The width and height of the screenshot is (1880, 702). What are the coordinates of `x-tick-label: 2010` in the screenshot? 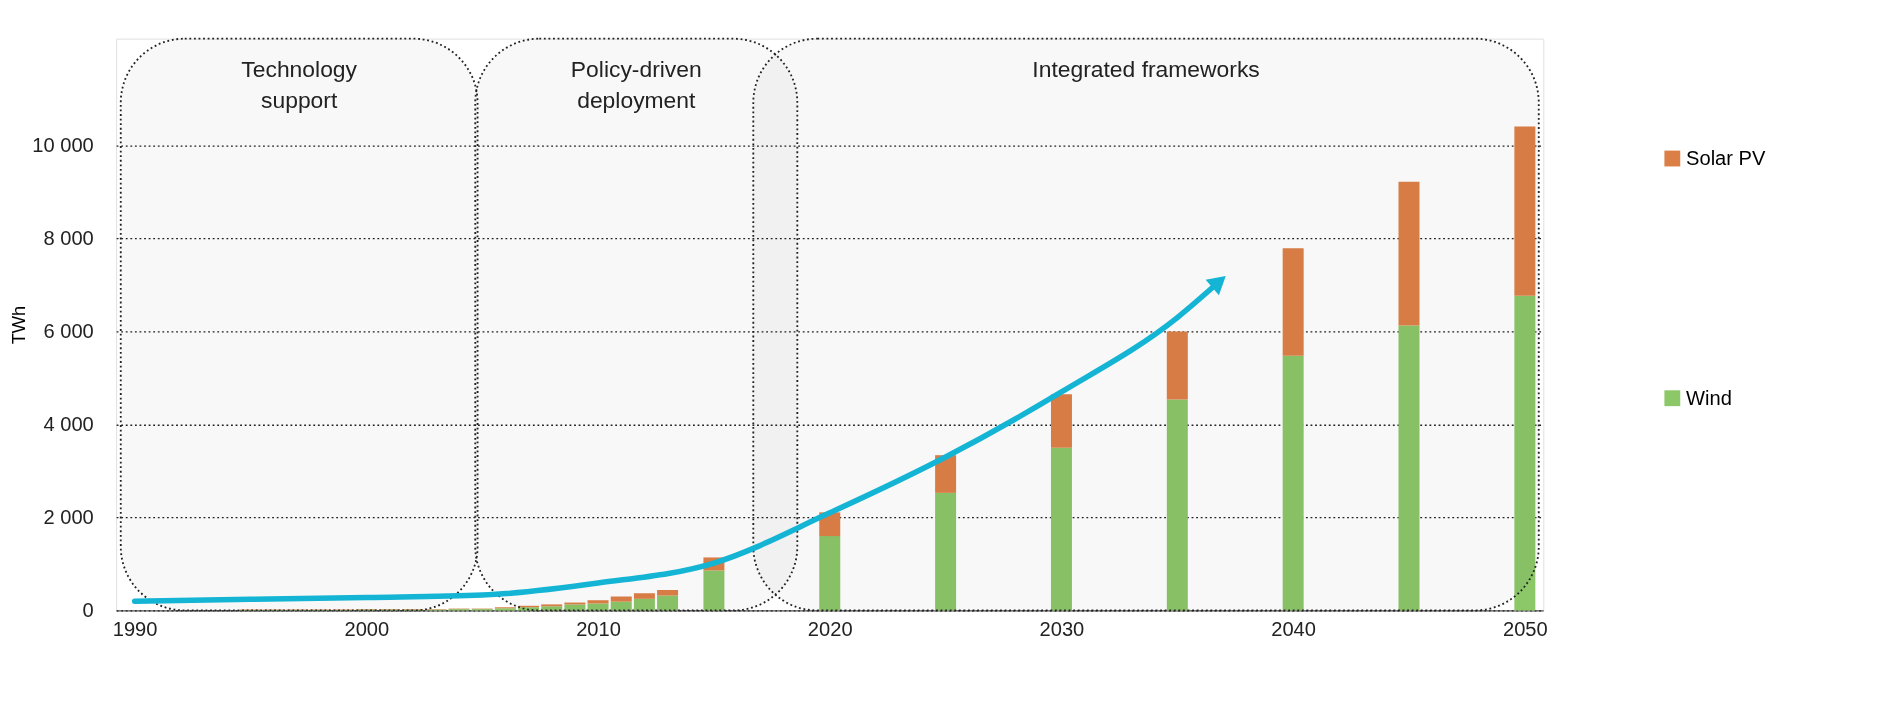 It's located at (598, 628).